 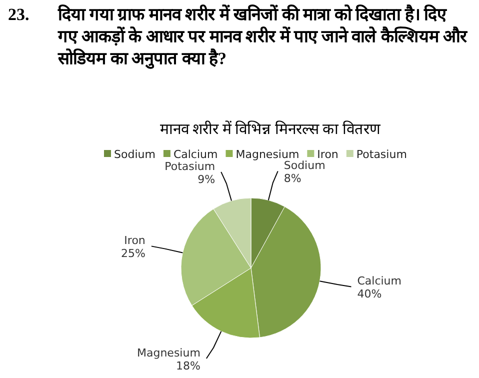 What do you see at coordinates (188, 365) in the screenshot?
I see `data-label: 18%` at bounding box center [188, 365].